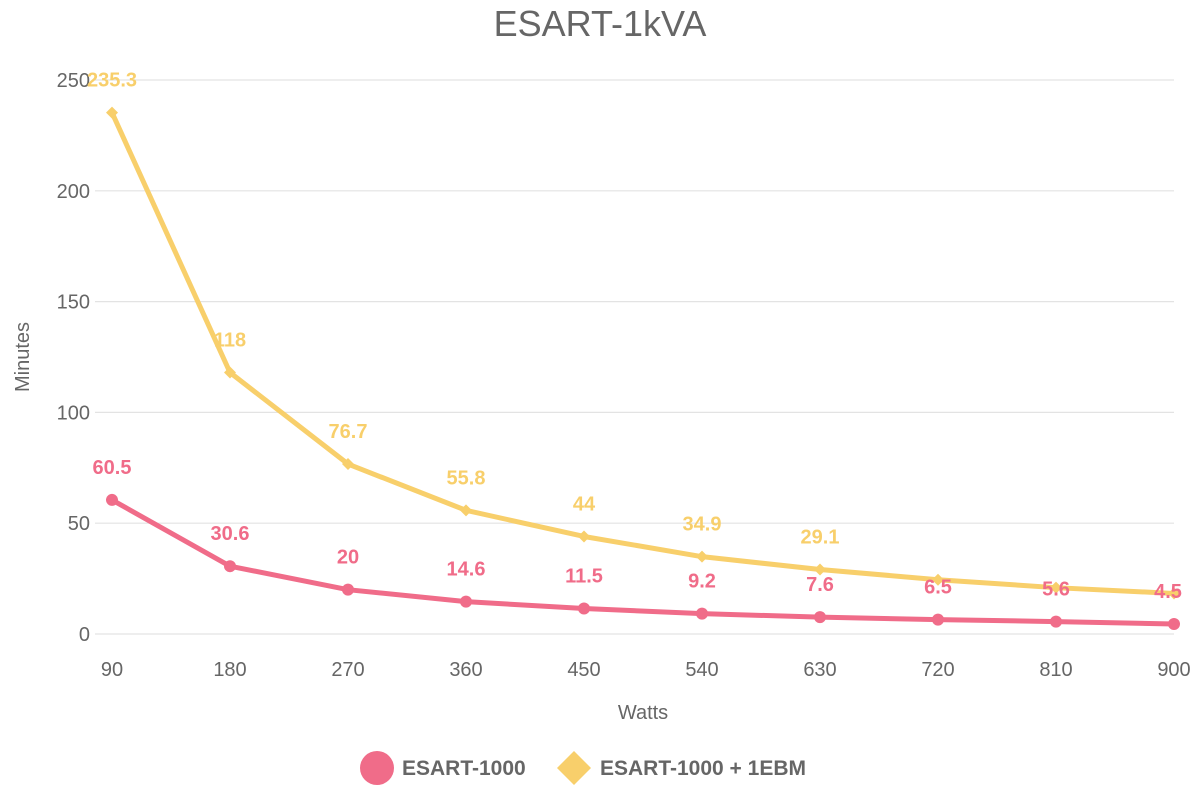 The image size is (1200, 800). I want to click on x-tick-label: 90, so click(112, 670).